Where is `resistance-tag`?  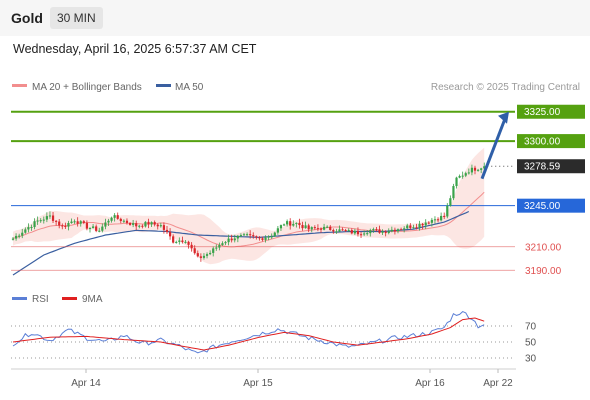
resistance-tag is located at coordinates (551, 141).